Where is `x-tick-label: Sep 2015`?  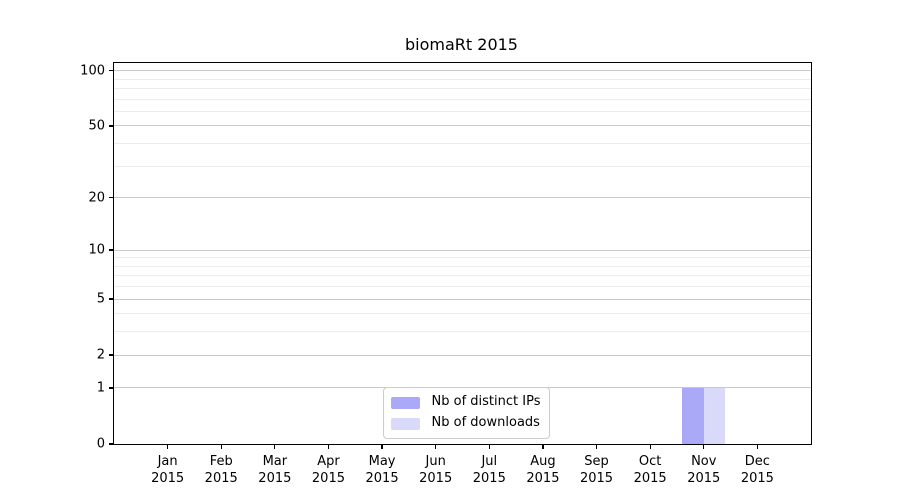
x-tick-label: Sep 2015 is located at coordinates (597, 470).